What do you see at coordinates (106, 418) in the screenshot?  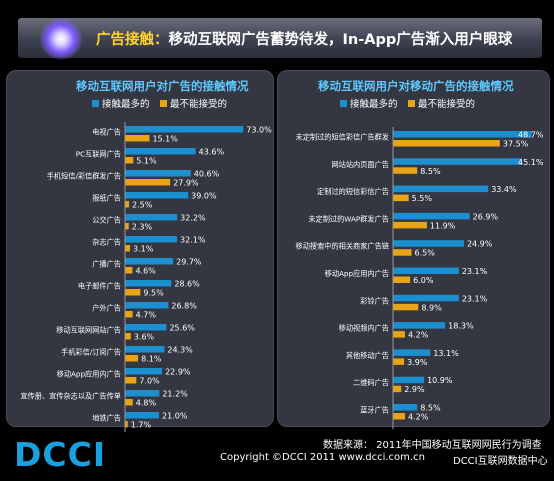 I see `category-label: 地铁广告` at bounding box center [106, 418].